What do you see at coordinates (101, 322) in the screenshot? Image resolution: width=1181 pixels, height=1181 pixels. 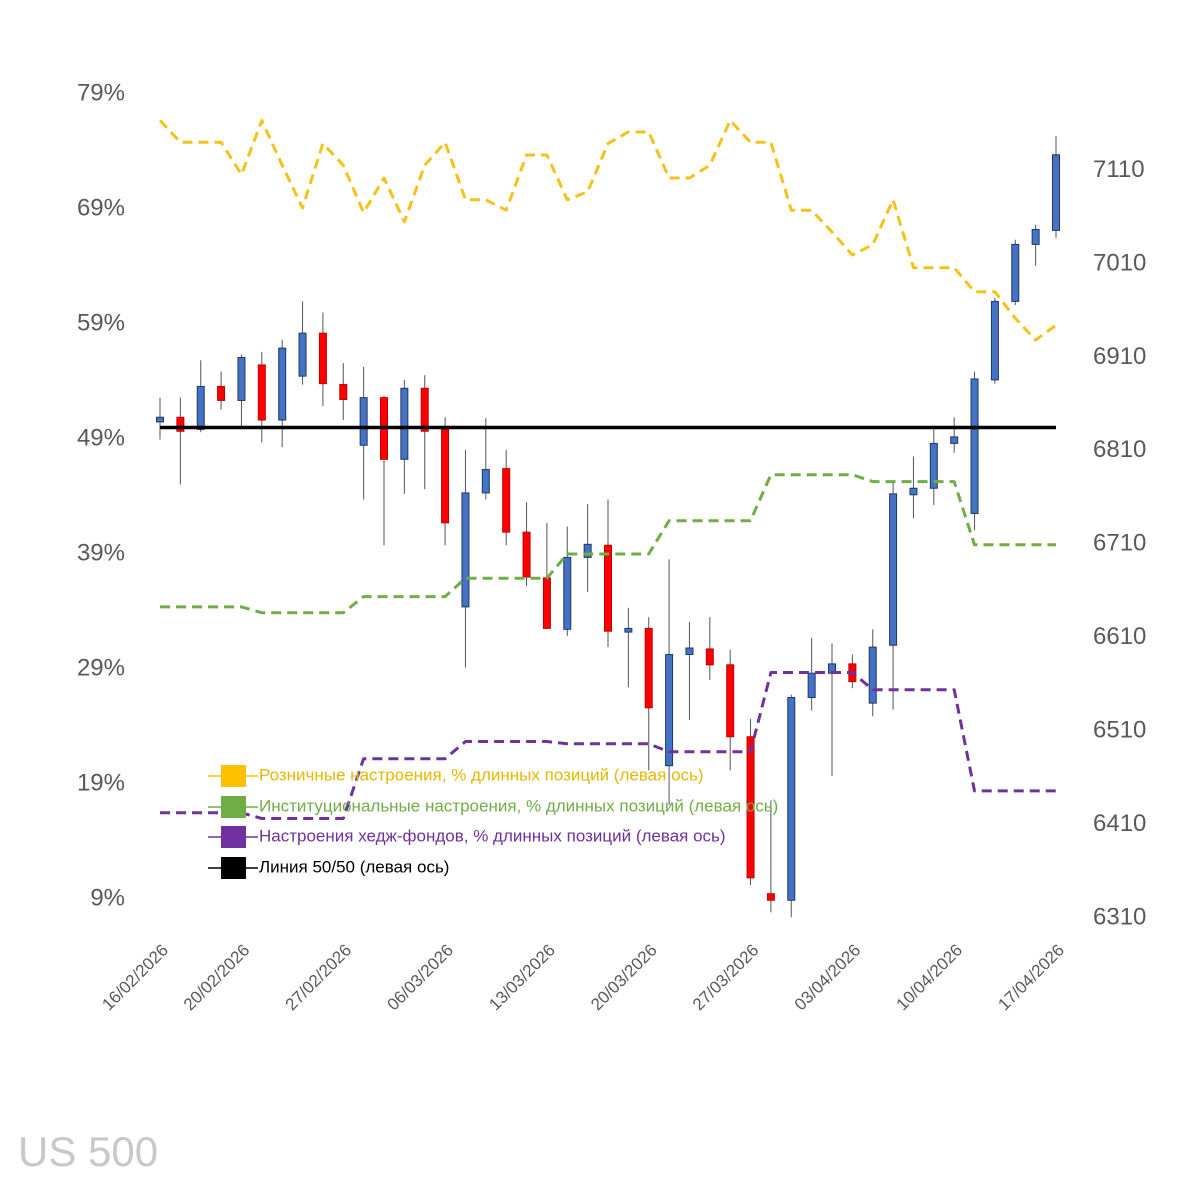 I see `y-tick-label: 59%` at bounding box center [101, 322].